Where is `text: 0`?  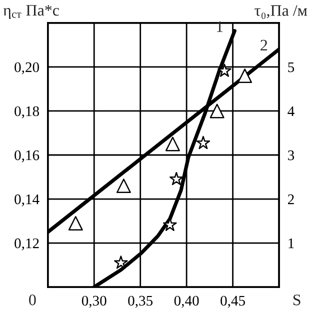
text: 0 is located at coordinates (32, 300).